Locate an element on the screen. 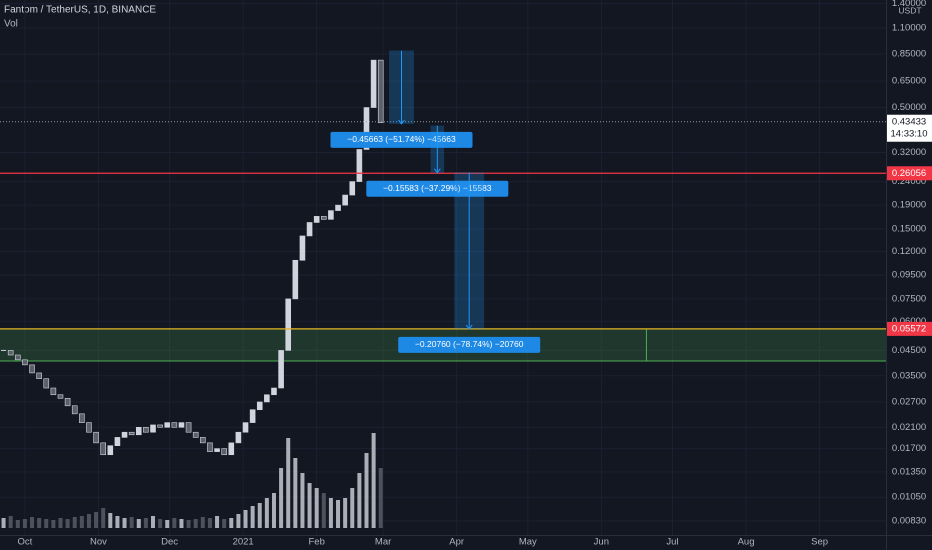  y-tick-label: 0.01350 is located at coordinates (909, 471).